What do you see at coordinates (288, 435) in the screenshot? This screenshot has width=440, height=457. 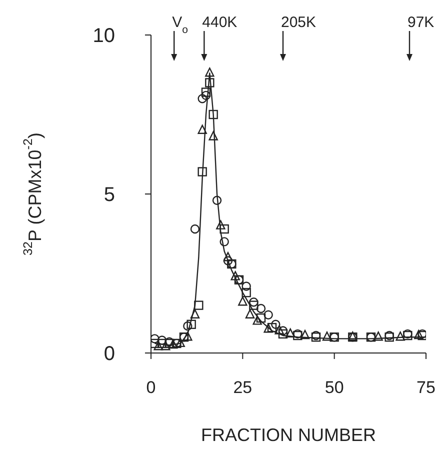 I see `x-axis-title: FRACTION NUMBER` at bounding box center [288, 435].